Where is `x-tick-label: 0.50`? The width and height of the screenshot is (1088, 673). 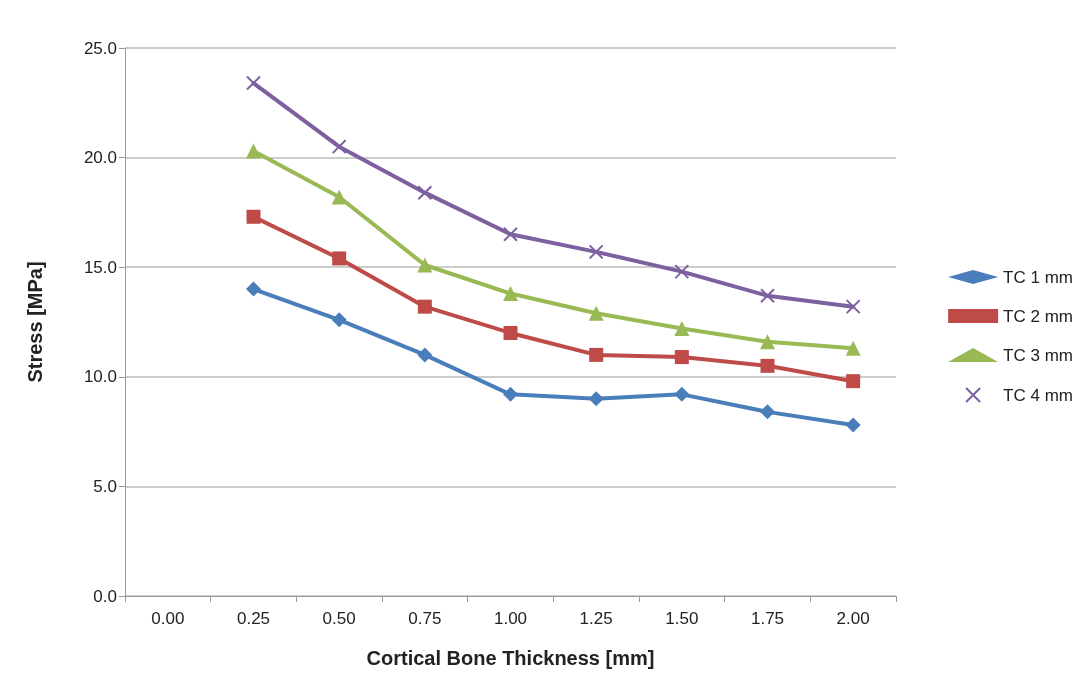
x-tick-label: 0.50 is located at coordinates (339, 618).